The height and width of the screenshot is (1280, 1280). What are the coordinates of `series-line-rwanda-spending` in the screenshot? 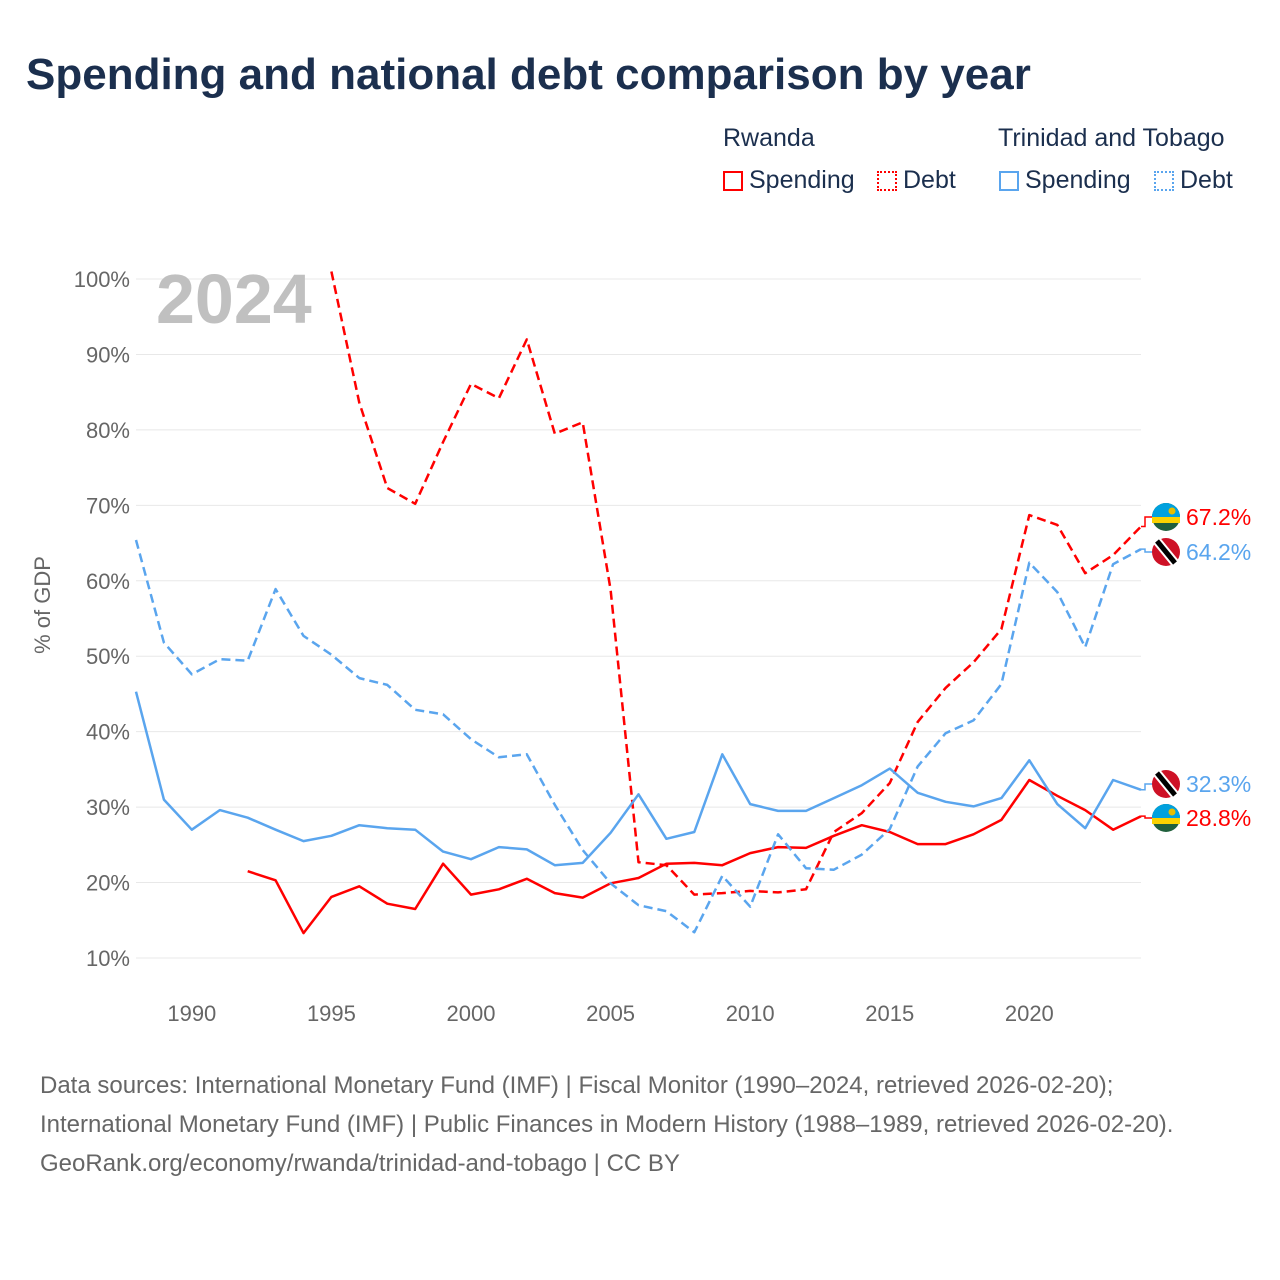 It's located at (694, 856).